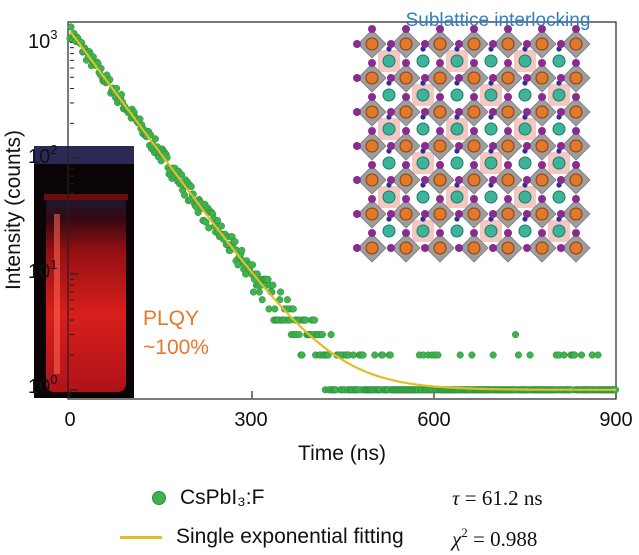  I want to click on plqy-value: ~100%, so click(176, 347).